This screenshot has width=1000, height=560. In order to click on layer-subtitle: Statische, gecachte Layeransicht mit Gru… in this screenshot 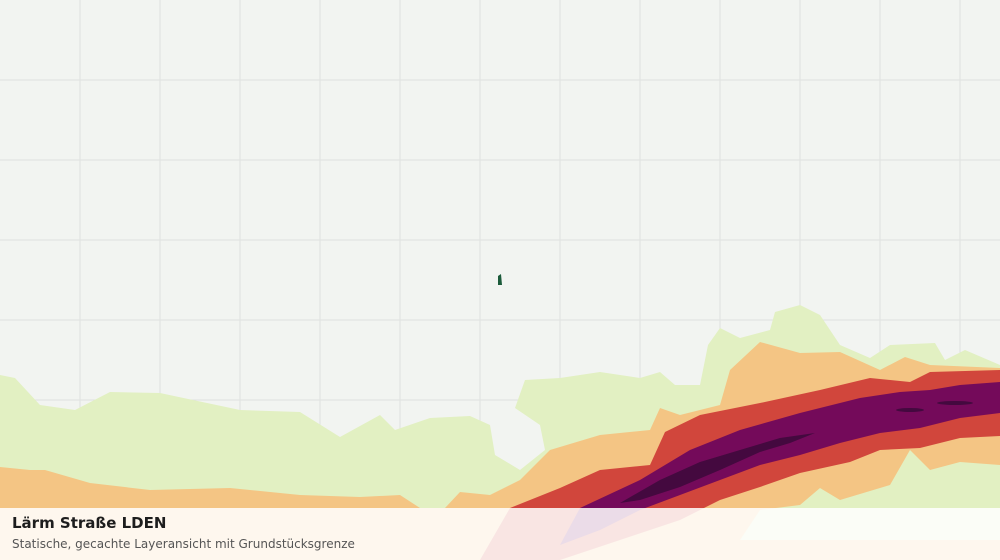, I will do `click(183, 544)`.